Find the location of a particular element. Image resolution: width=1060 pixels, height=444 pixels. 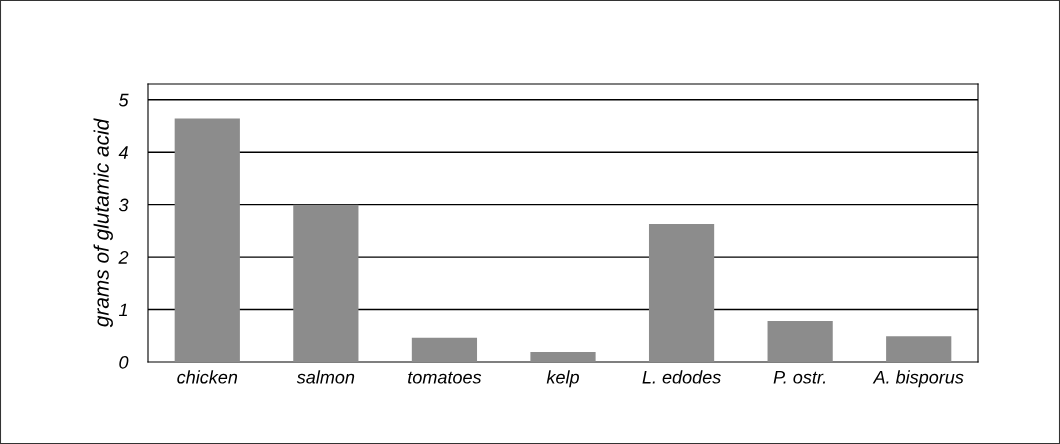

y-tick-label: 1 is located at coordinates (123, 310).